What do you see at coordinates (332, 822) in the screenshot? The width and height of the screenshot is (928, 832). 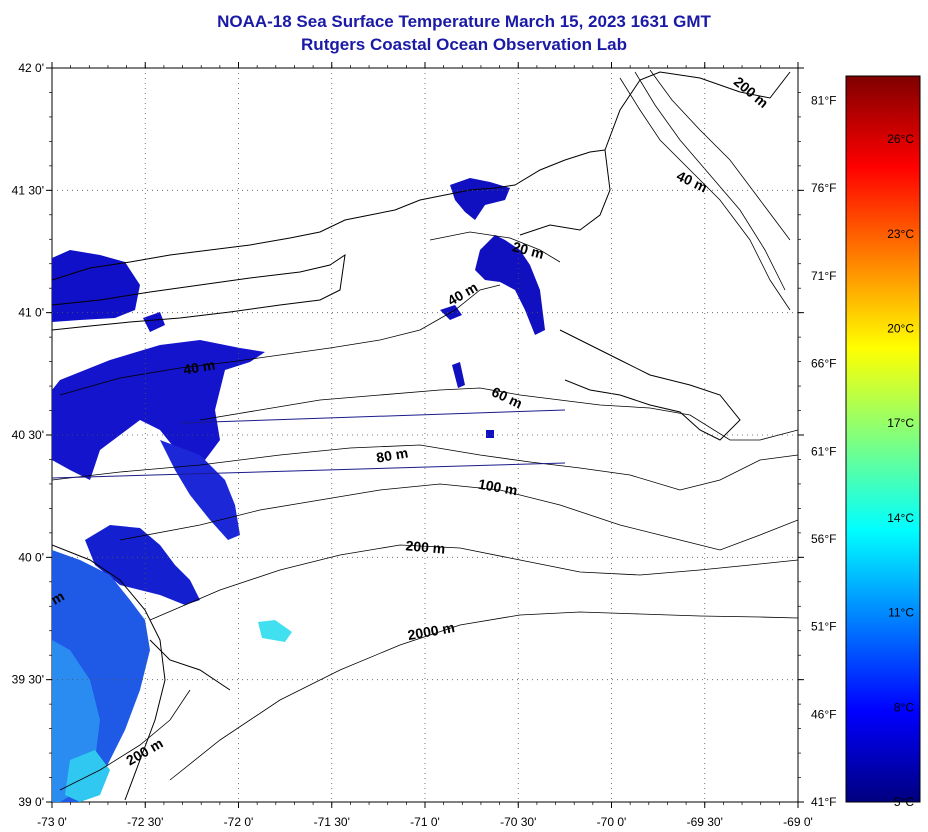 I see `lon-label: -71 30'` at bounding box center [332, 822].